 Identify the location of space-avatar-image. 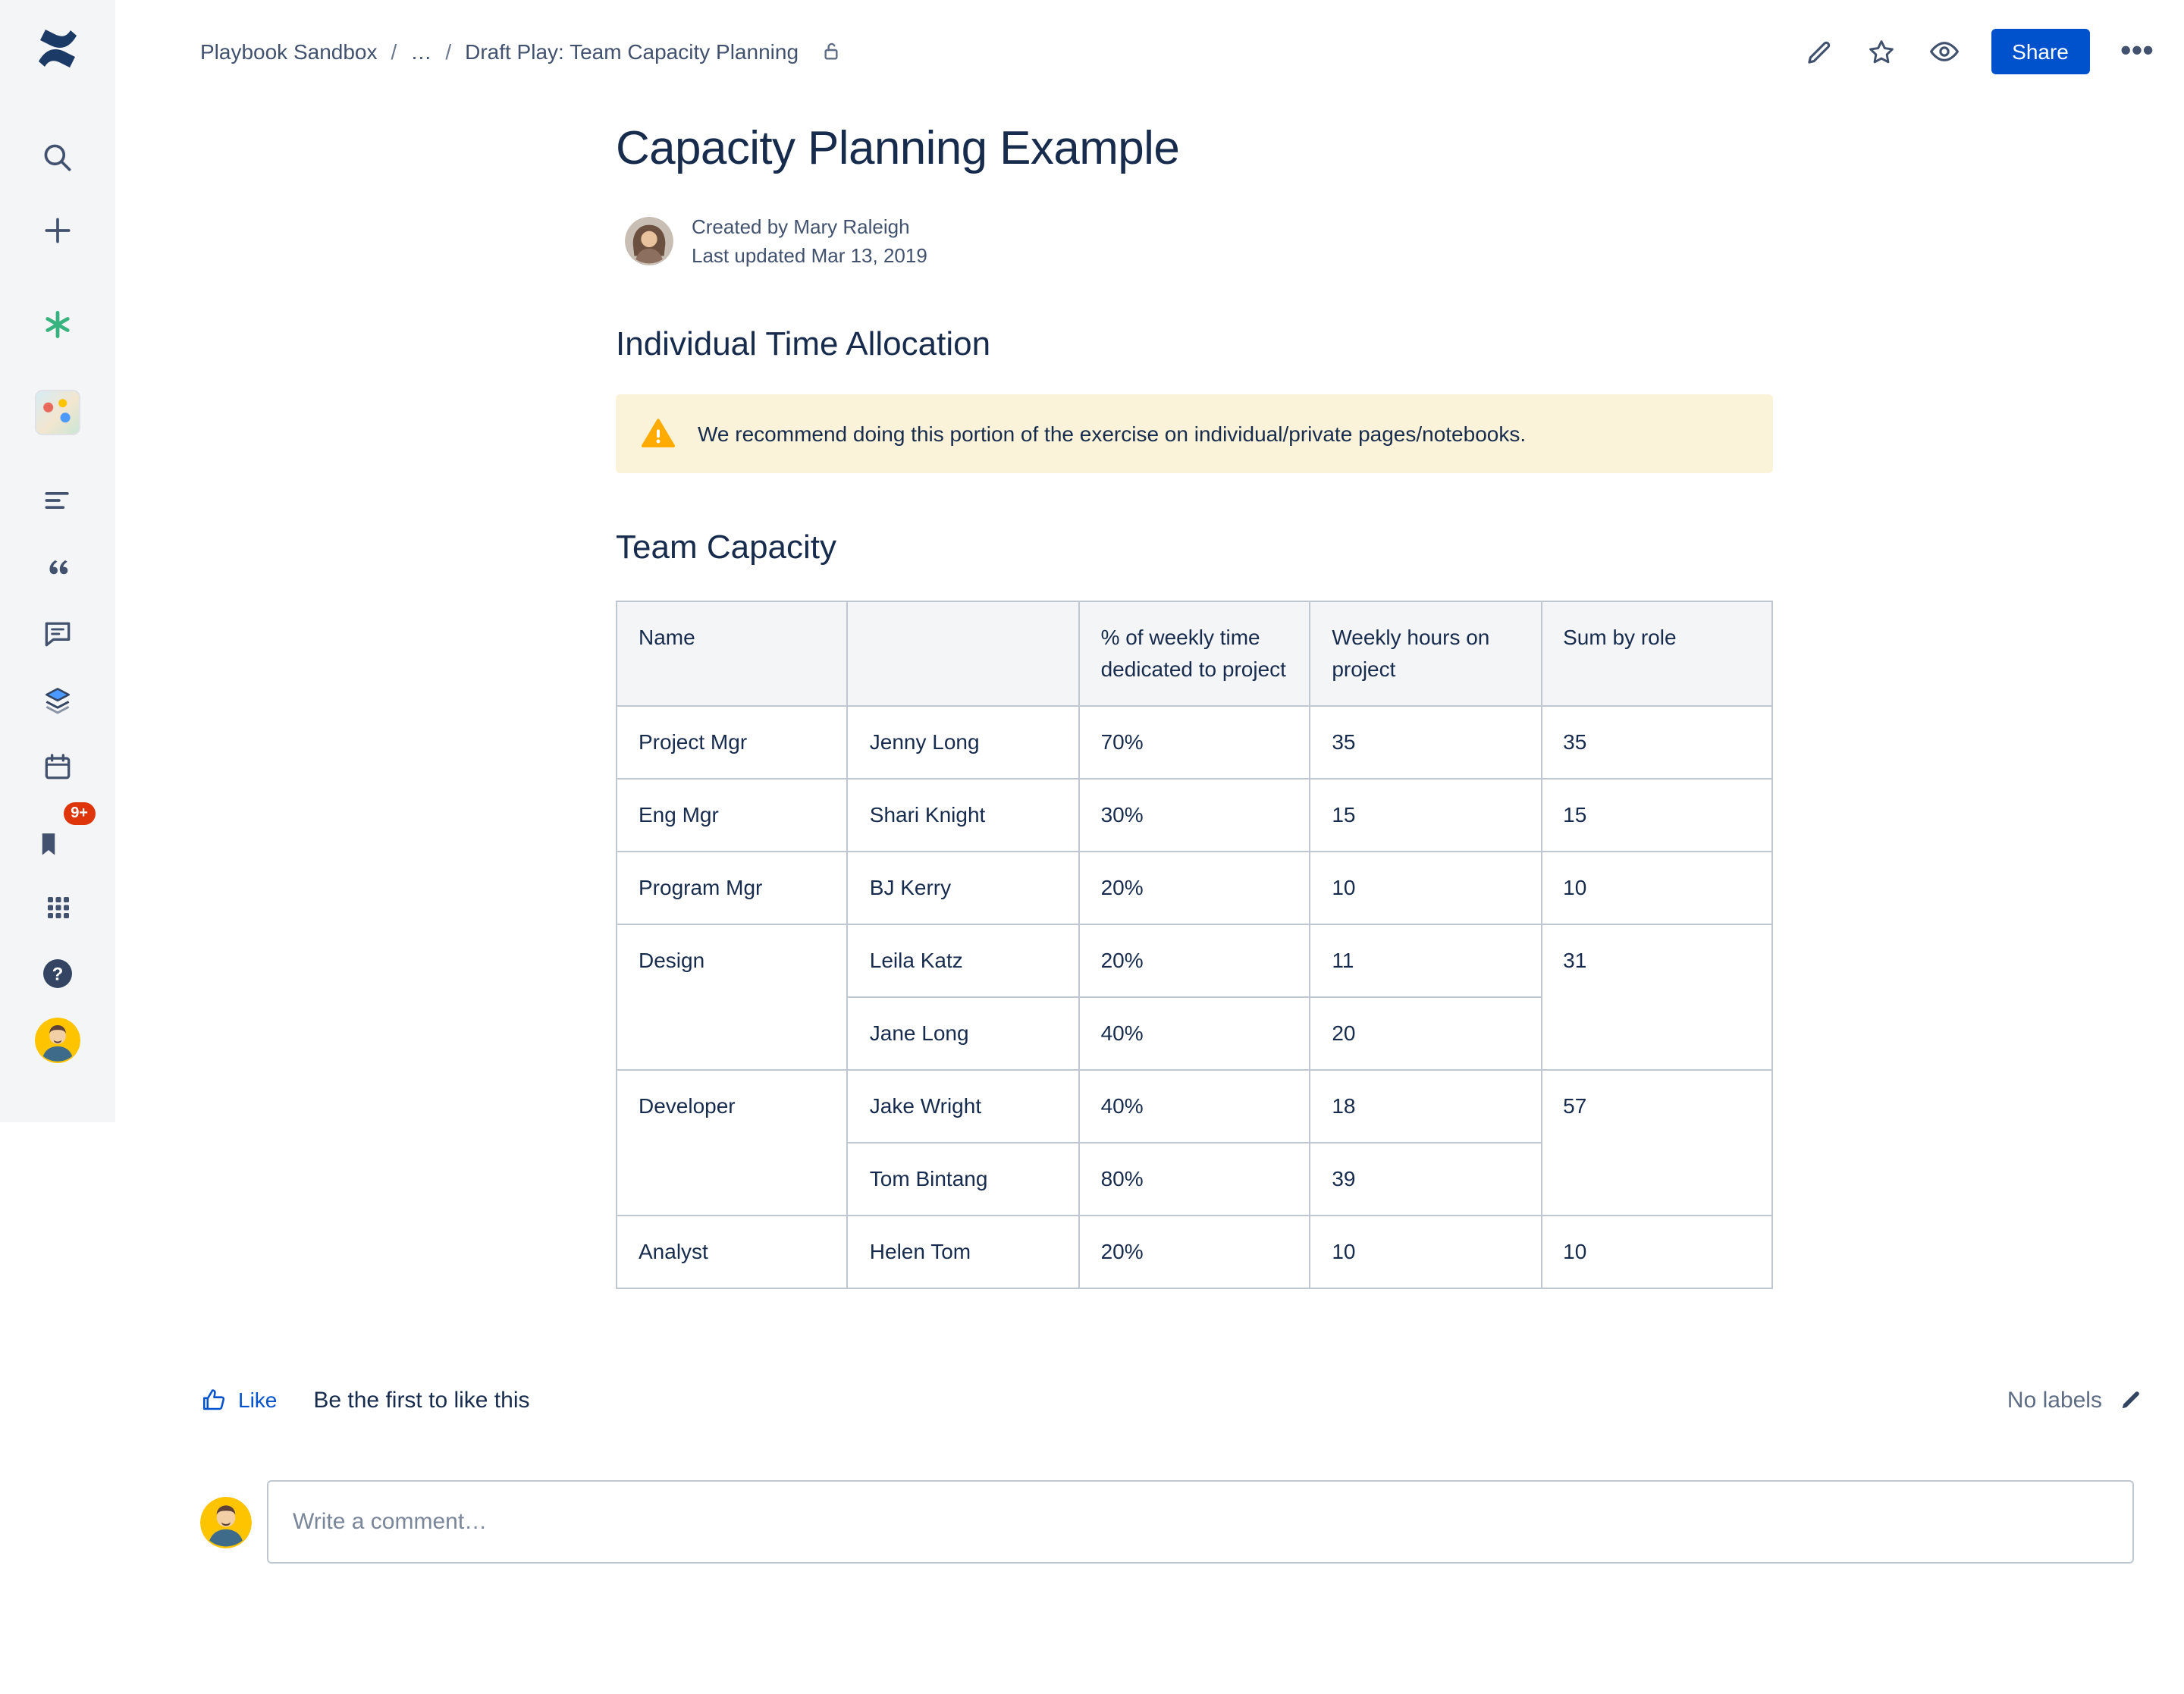
(57, 413).